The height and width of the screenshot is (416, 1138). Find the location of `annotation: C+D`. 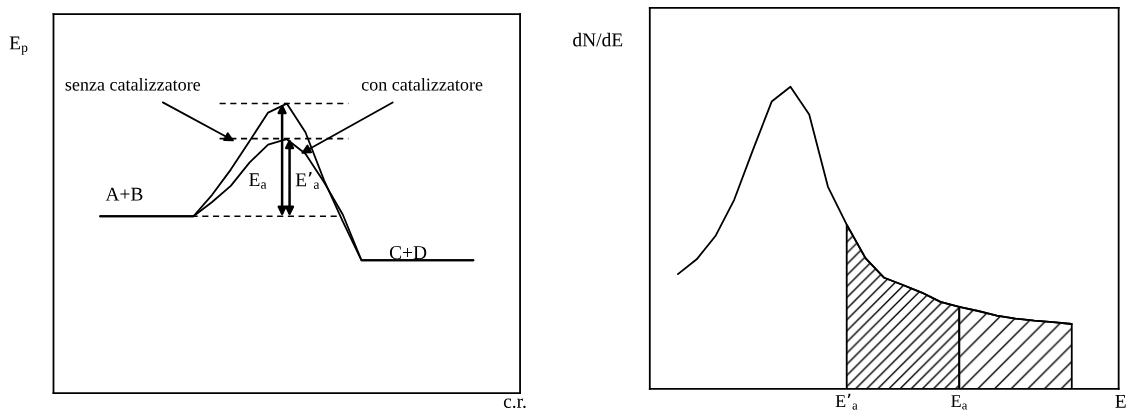

annotation: C+D is located at coordinates (408, 253).